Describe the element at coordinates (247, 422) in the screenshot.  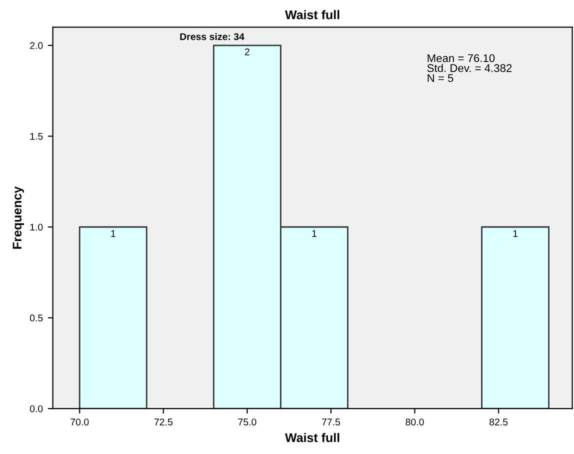
I see `x-tick-label: 75.0` at that location.